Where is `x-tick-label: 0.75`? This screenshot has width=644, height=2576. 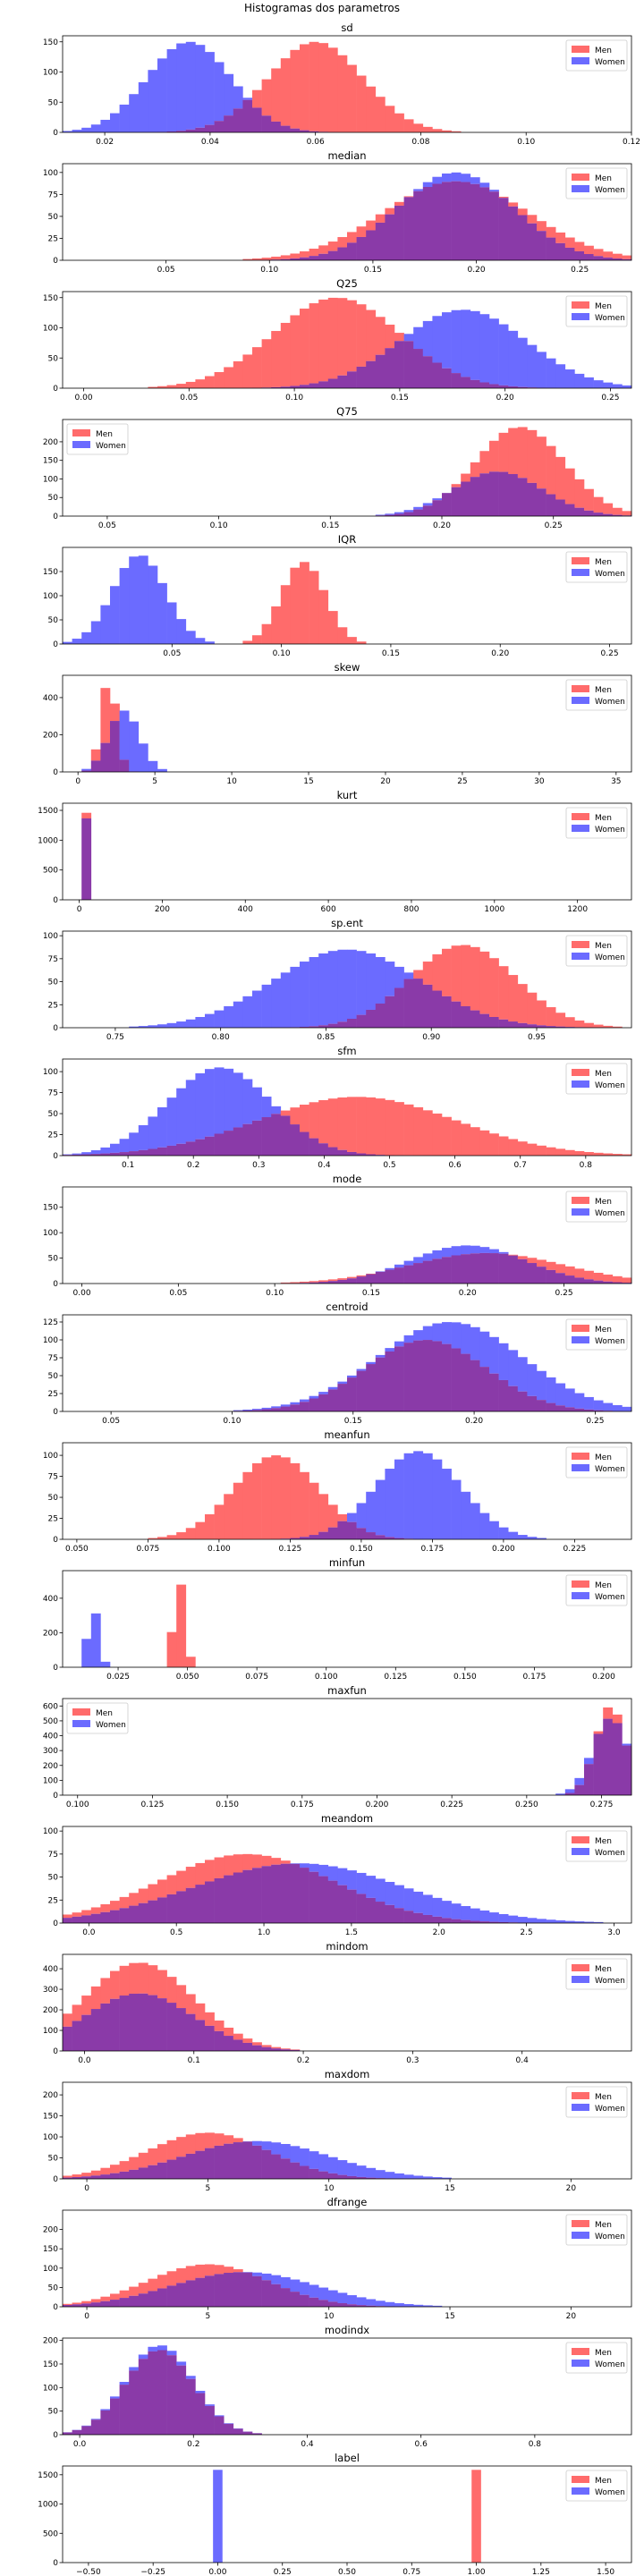 x-tick-label: 0.75 is located at coordinates (115, 1037).